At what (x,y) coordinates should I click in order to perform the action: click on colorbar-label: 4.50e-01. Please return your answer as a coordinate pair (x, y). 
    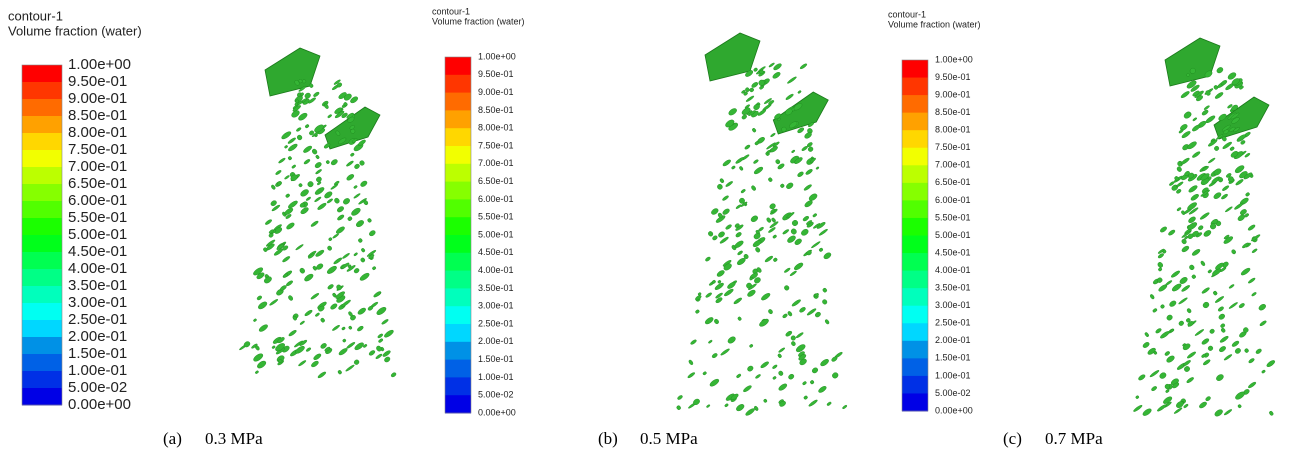
    Looking at the image, I should click on (97, 251).